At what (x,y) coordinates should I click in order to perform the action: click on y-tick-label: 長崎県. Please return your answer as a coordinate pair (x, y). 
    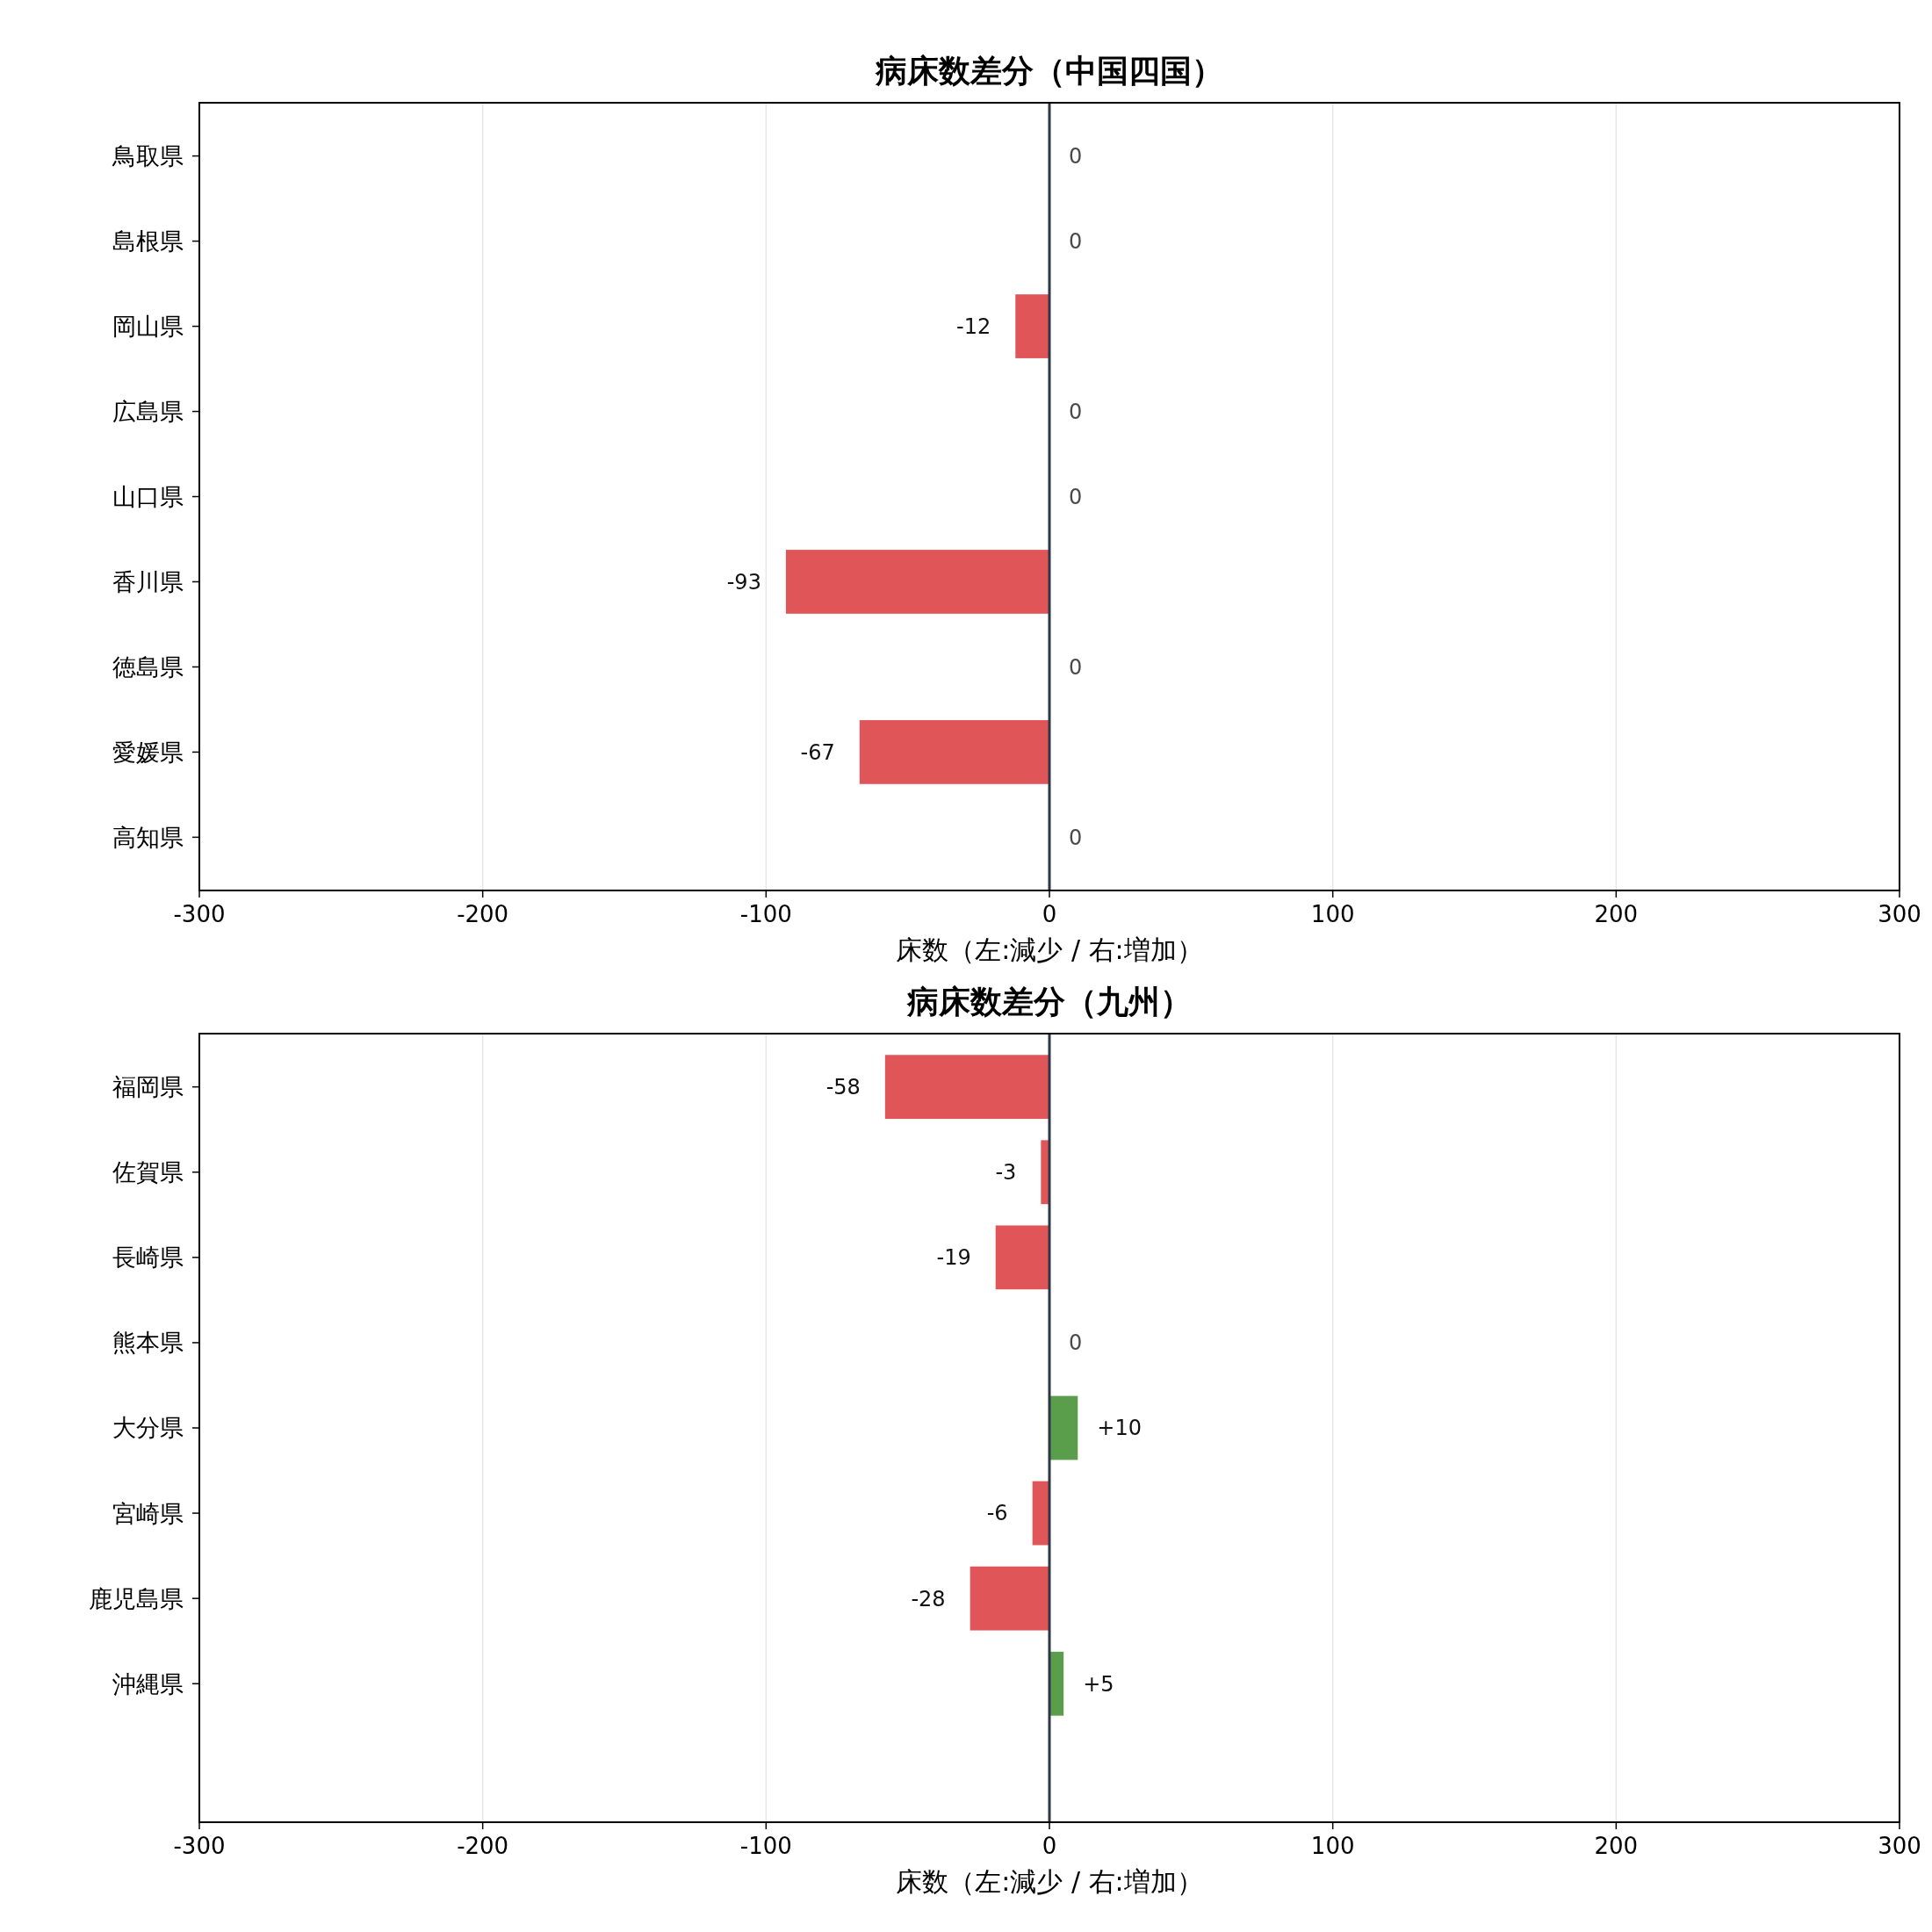
    Looking at the image, I should click on (148, 1258).